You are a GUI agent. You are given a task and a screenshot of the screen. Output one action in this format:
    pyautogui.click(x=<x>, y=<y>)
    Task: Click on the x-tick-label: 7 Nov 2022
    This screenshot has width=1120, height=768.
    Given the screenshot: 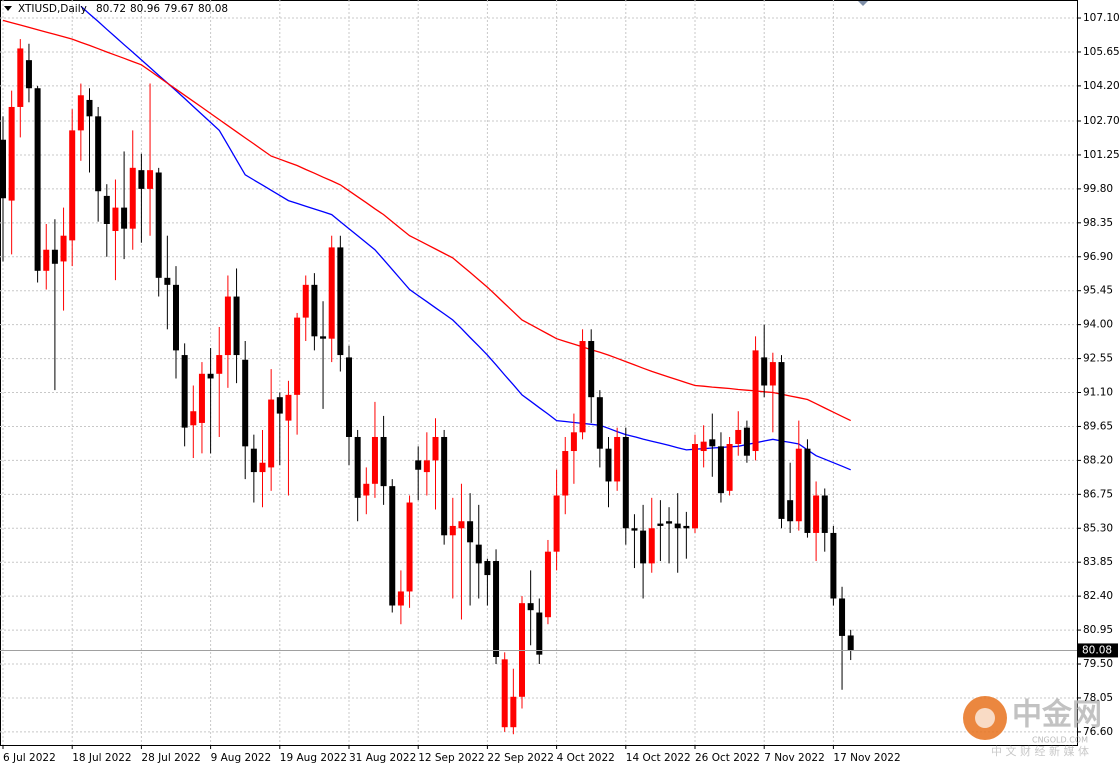 What is the action you would take?
    pyautogui.click(x=794, y=758)
    